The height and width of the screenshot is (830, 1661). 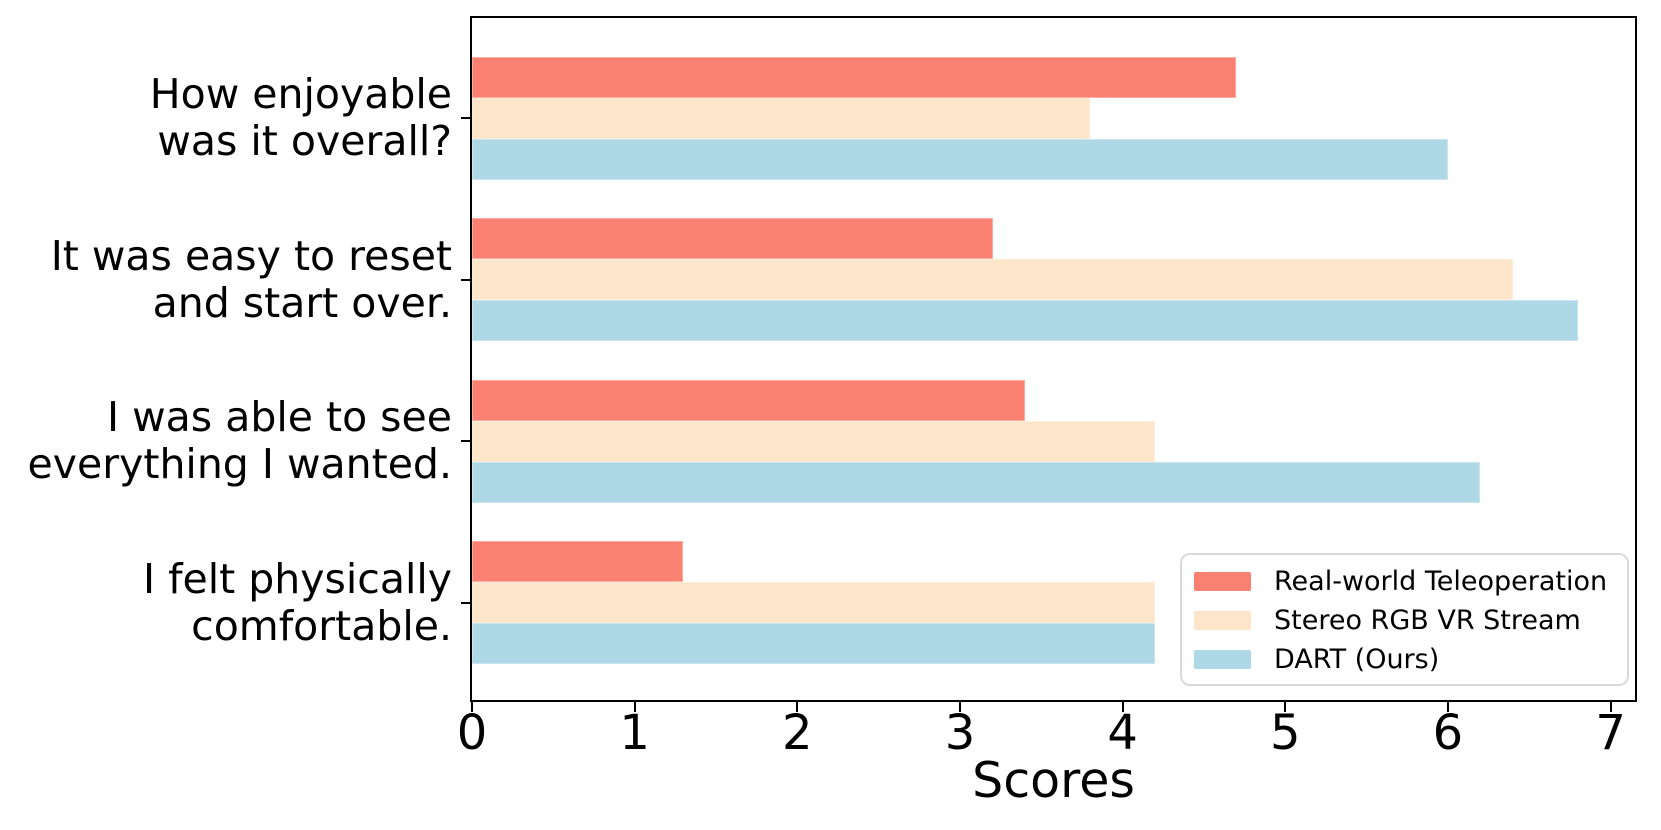 I want to click on category-label-3: I felt physically comfortable., so click(x=226, y=602).